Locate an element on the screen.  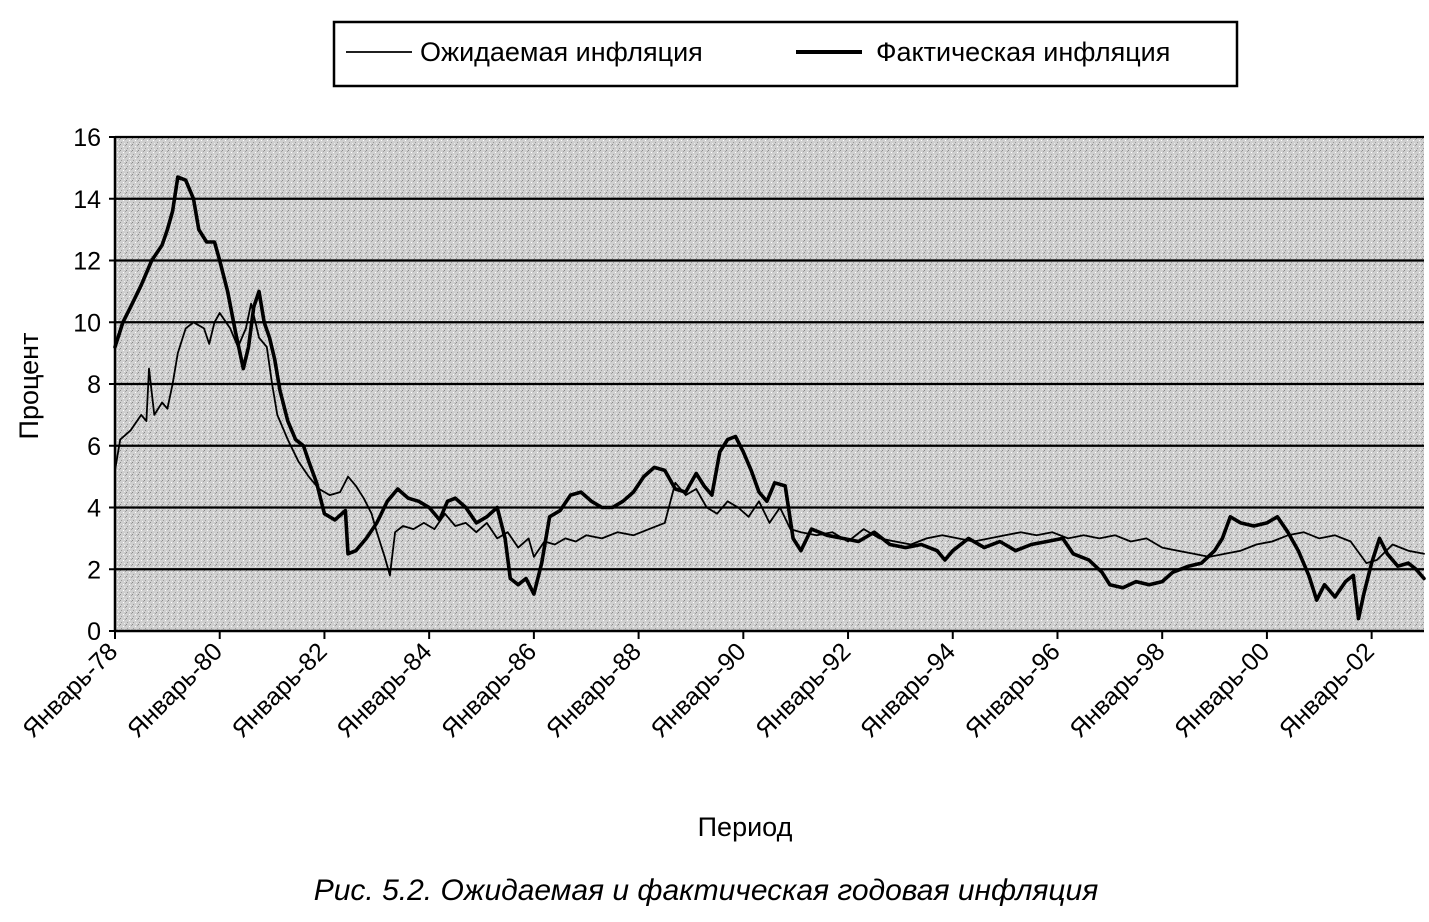
y-axis-ticks: 0 2 4 6 8 10 12 14 16 is located at coordinates (94, 385).